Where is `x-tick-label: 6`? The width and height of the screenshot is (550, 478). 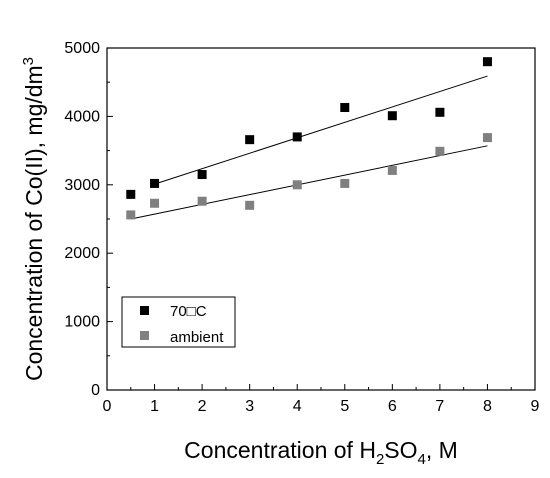 x-tick-label: 6 is located at coordinates (392, 406).